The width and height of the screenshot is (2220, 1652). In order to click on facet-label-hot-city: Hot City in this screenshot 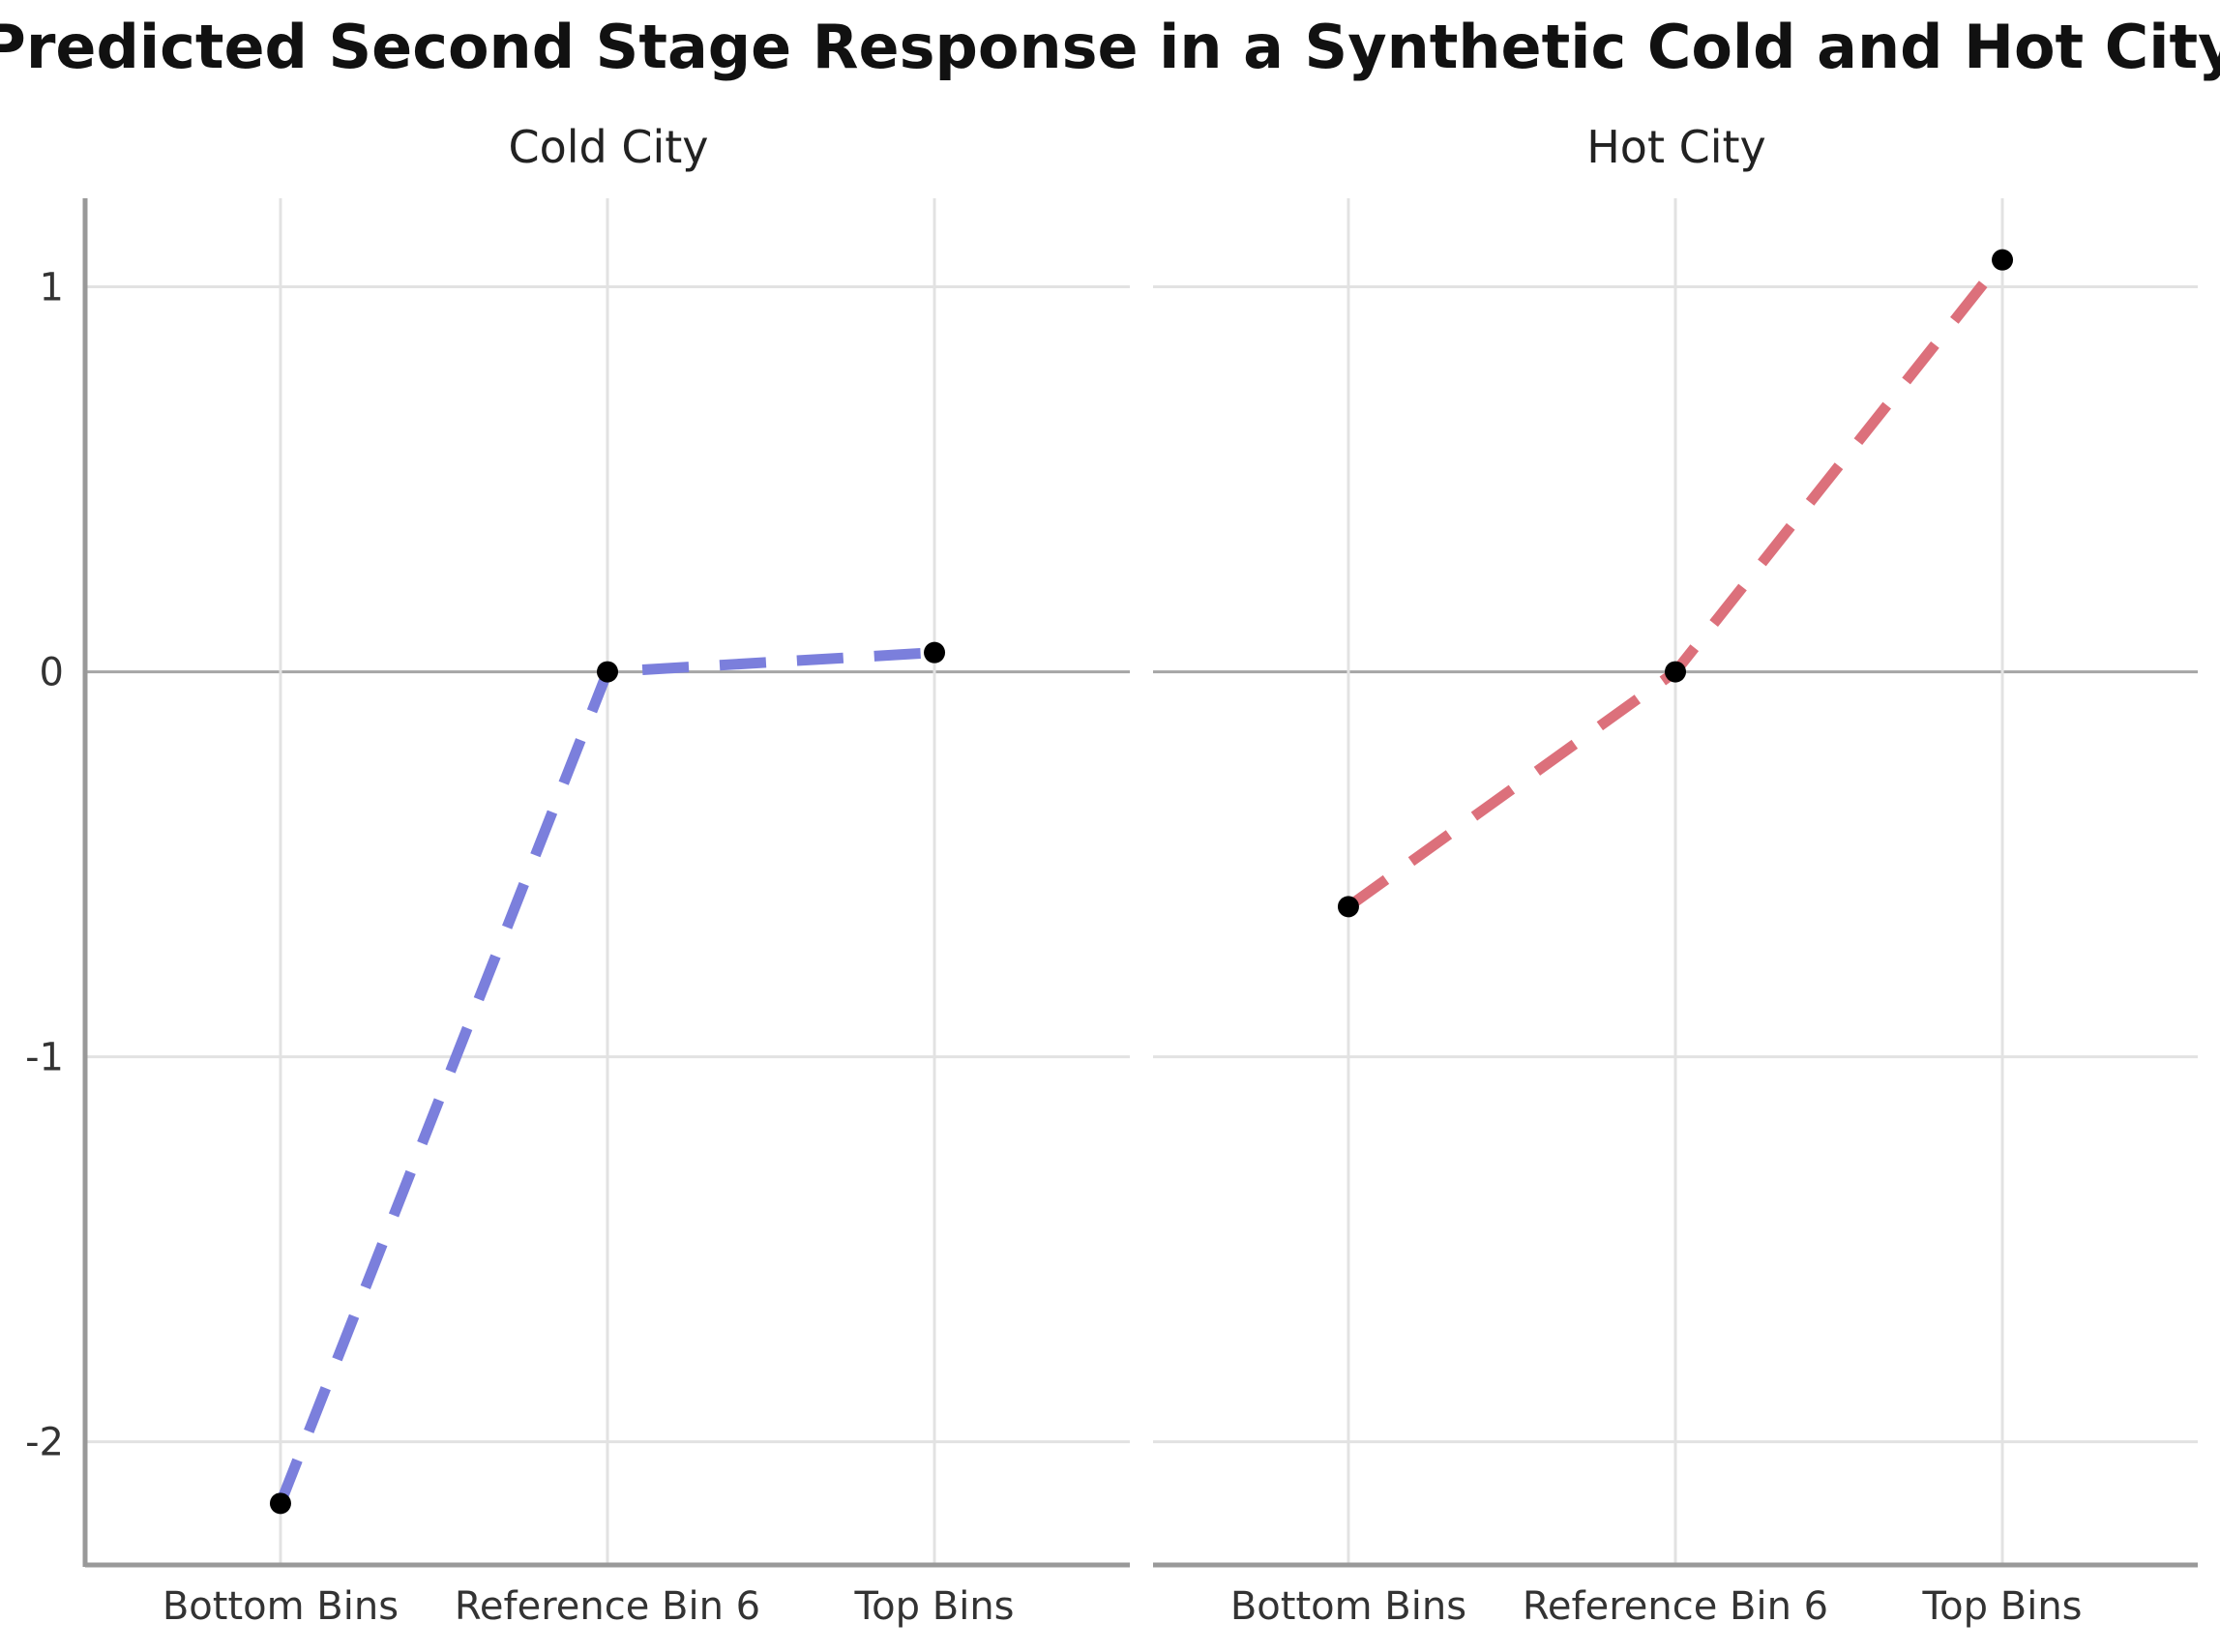, I will do `click(1676, 147)`.